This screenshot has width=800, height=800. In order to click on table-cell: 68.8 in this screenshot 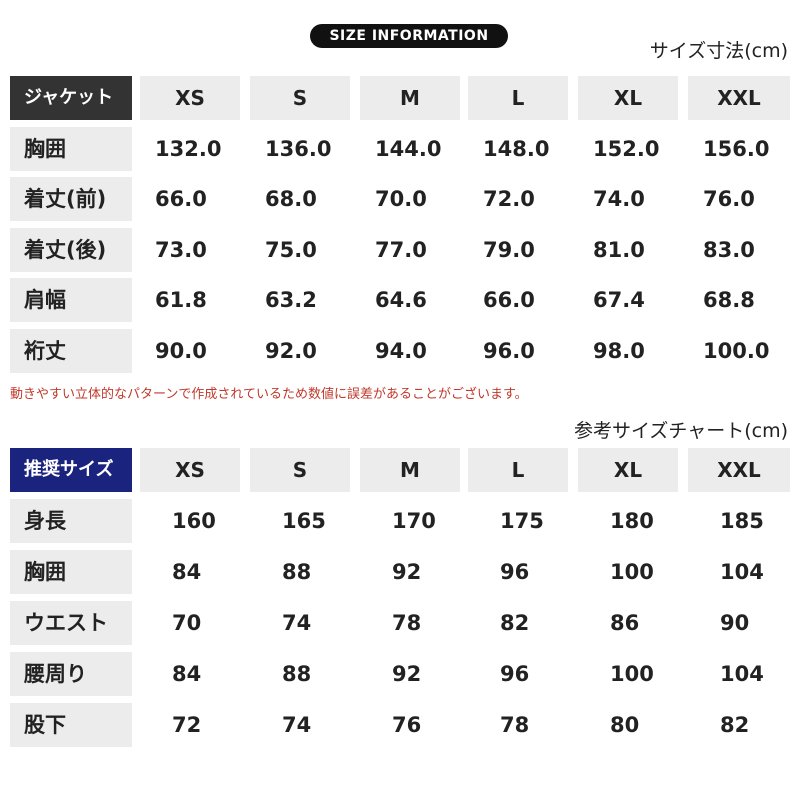, I will do `click(729, 300)`.